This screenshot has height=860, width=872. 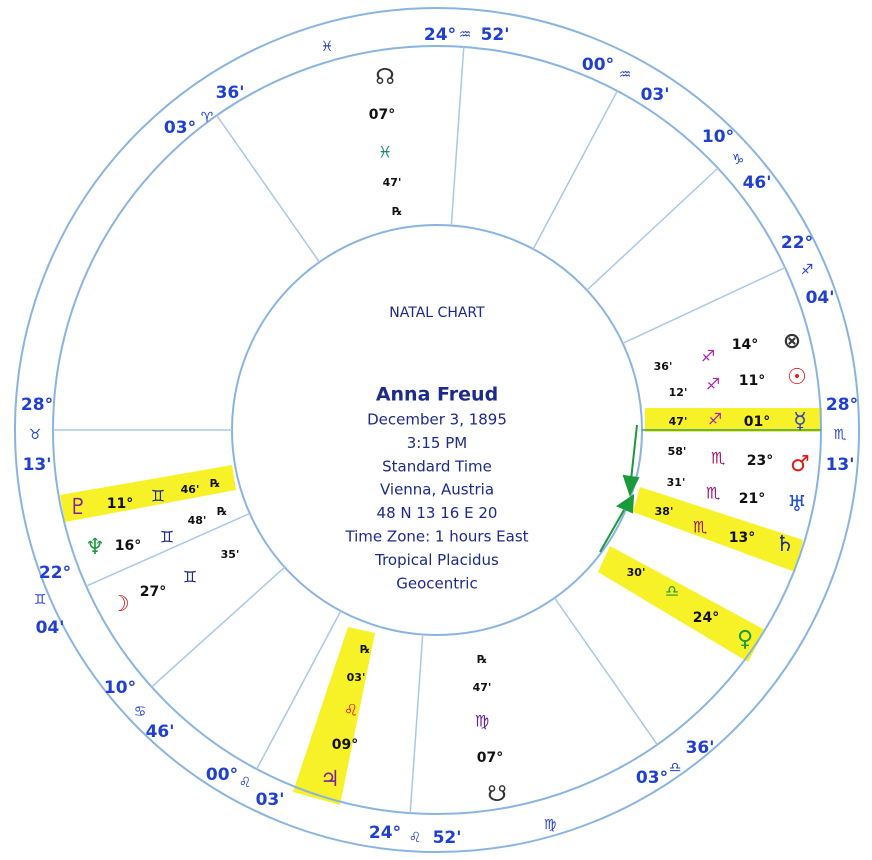 What do you see at coordinates (672, 591) in the screenshot?
I see `planet-sign: ♎` at bounding box center [672, 591].